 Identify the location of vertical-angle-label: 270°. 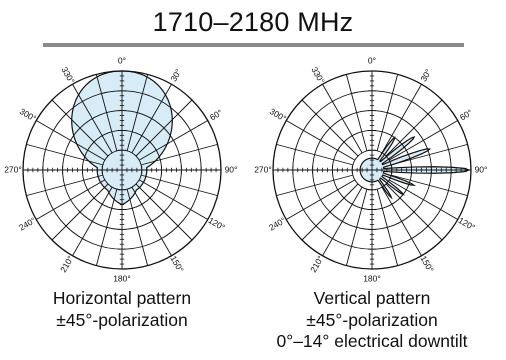
(263, 169).